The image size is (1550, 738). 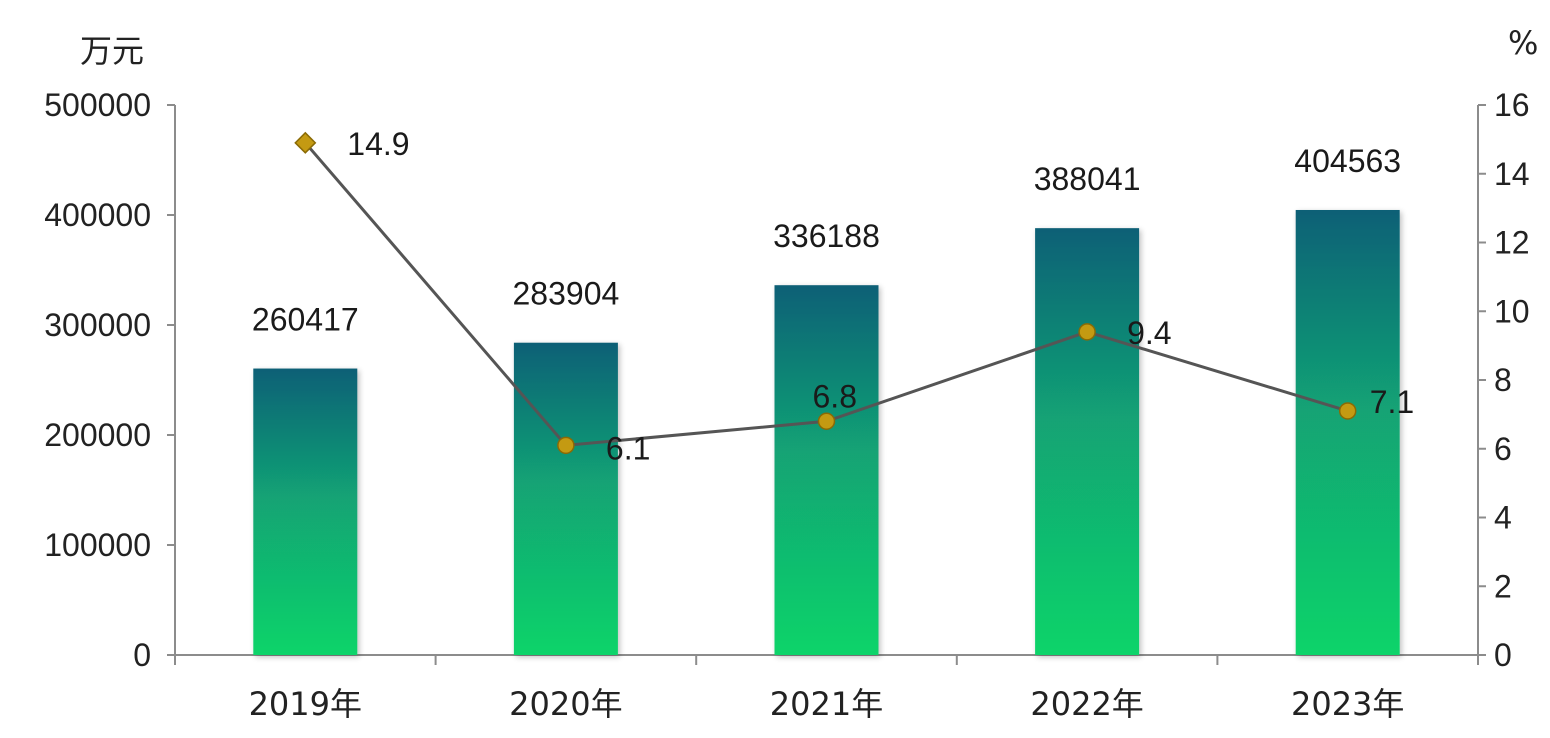 I want to click on x-category-label: 2020年, so click(x=565, y=704).